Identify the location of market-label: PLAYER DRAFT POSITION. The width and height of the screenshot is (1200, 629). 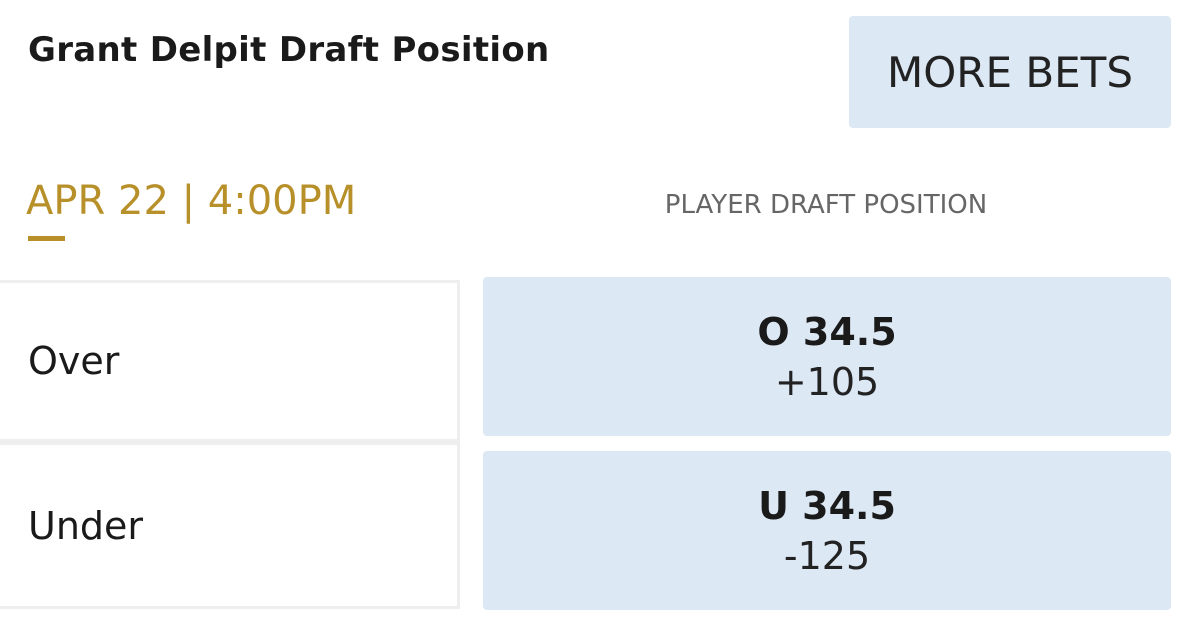
(826, 205).